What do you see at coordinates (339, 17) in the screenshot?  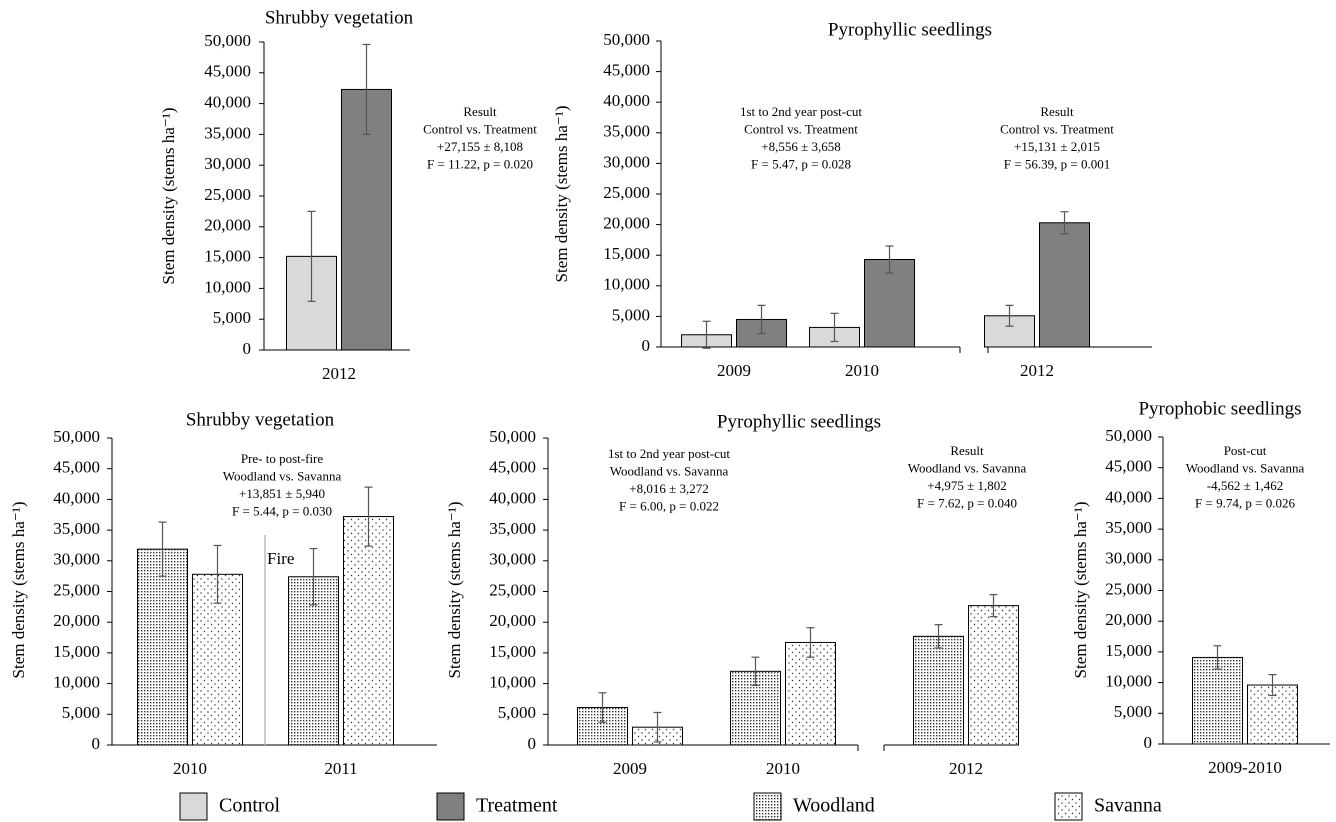 I see `chart-title: Shrubby vegetation` at bounding box center [339, 17].